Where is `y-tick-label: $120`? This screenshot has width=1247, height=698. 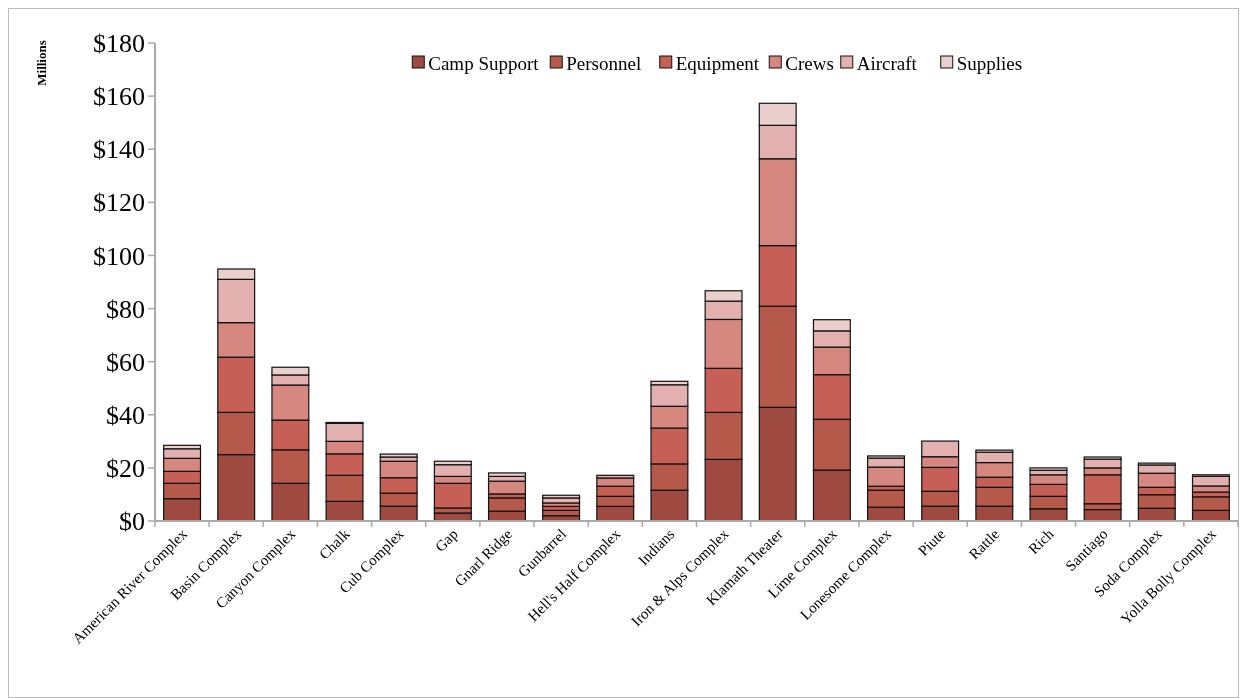 y-tick-label: $120 is located at coordinates (119, 203).